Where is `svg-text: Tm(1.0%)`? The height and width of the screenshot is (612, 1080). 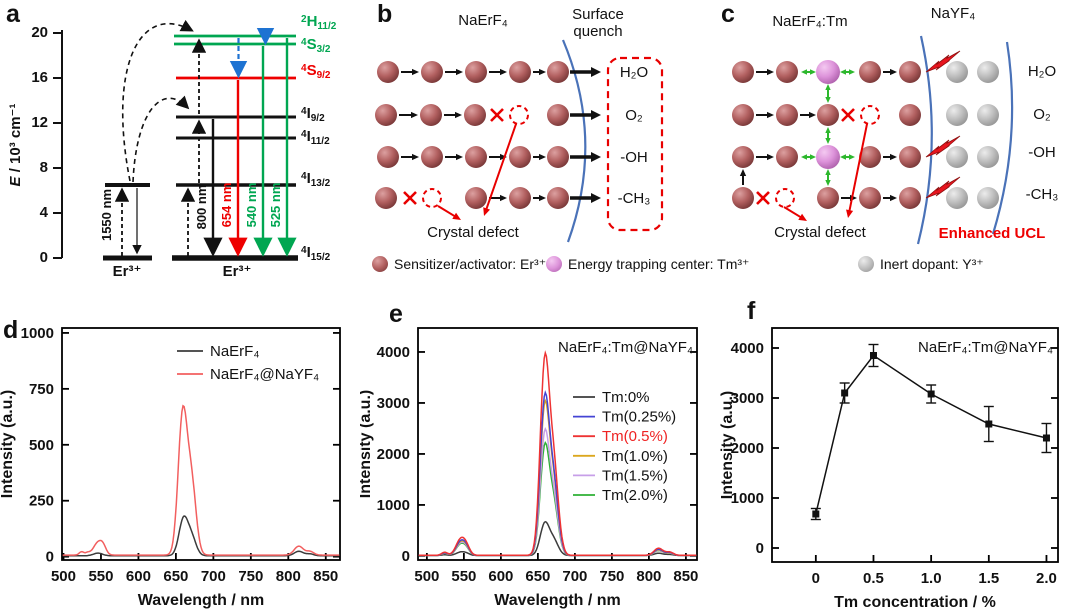 svg-text: Tm(1.0%) is located at coordinates (635, 456).